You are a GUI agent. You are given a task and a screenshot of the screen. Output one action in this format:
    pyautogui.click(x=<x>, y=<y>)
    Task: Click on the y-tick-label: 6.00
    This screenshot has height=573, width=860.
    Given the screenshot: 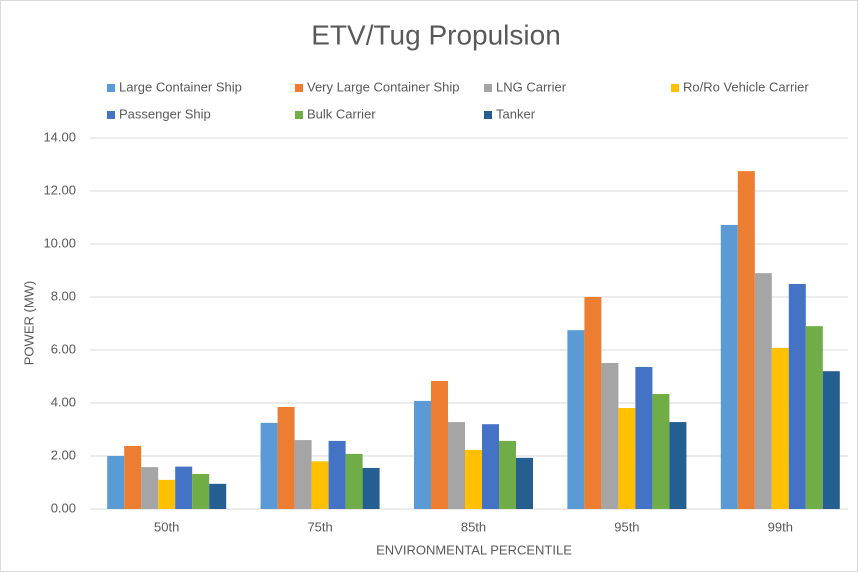 What is the action you would take?
    pyautogui.click(x=63, y=348)
    